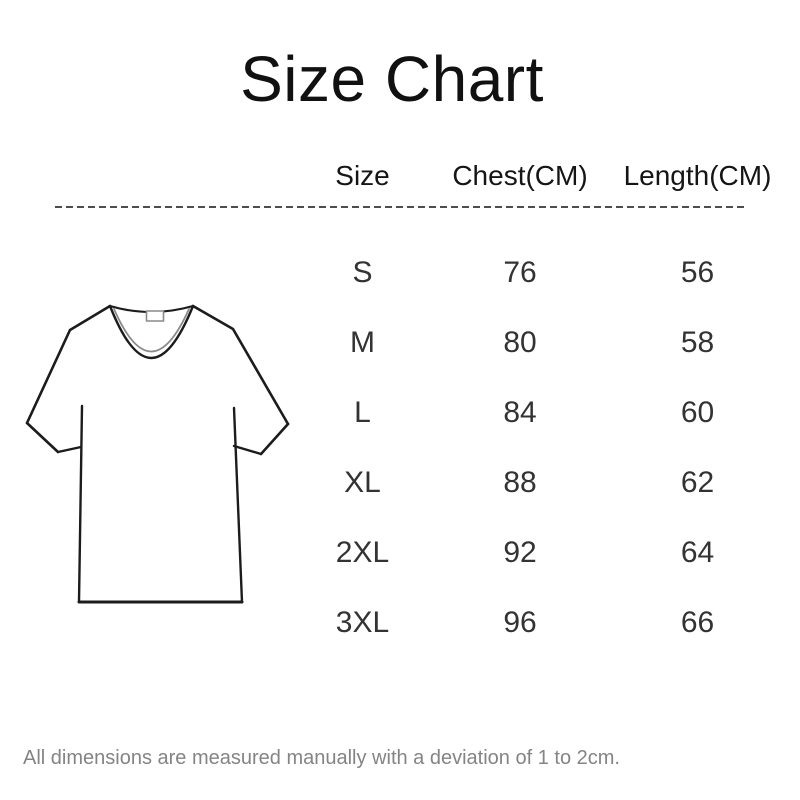  Describe the element at coordinates (540, 623) in the screenshot. I see `table-row: 3XL 96 66` at that location.